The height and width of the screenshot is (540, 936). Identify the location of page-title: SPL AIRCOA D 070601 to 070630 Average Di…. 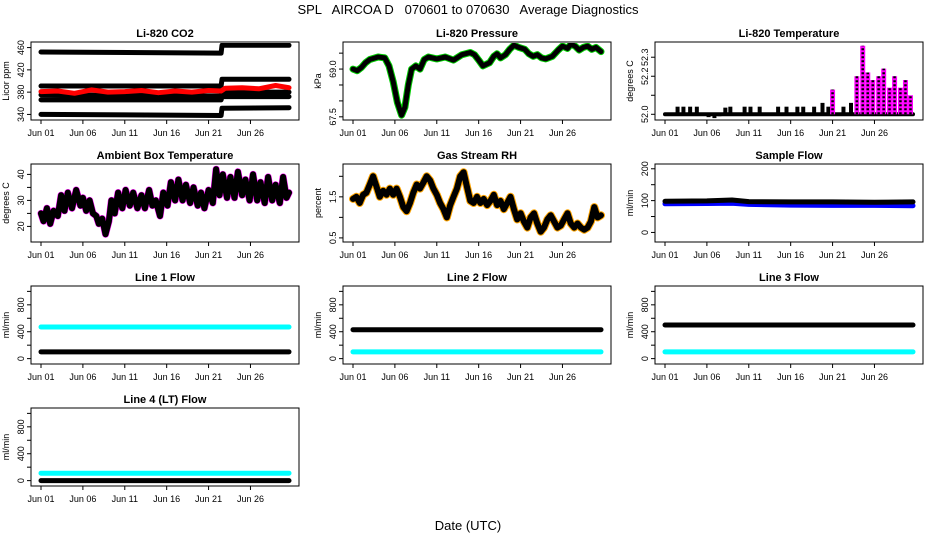
(468, 9).